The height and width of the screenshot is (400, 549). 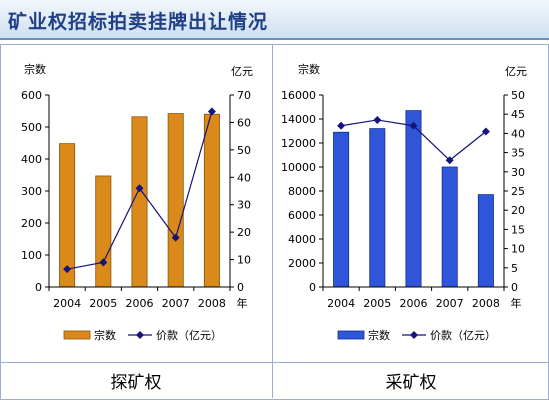 What do you see at coordinates (302, 239) in the screenshot?
I see `y-left-tick-label: 4000` at bounding box center [302, 239].